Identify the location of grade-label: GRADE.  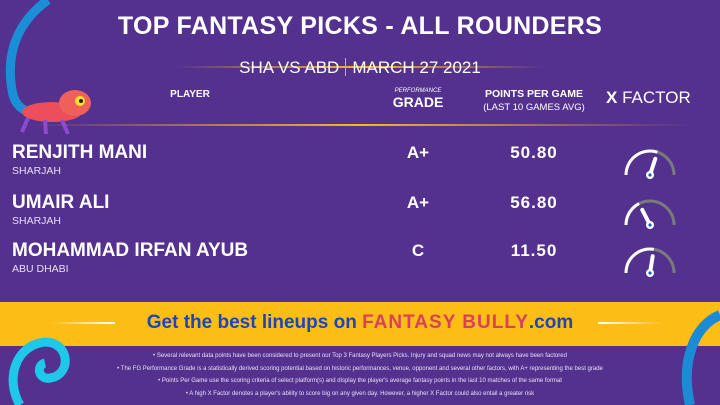
(418, 102).